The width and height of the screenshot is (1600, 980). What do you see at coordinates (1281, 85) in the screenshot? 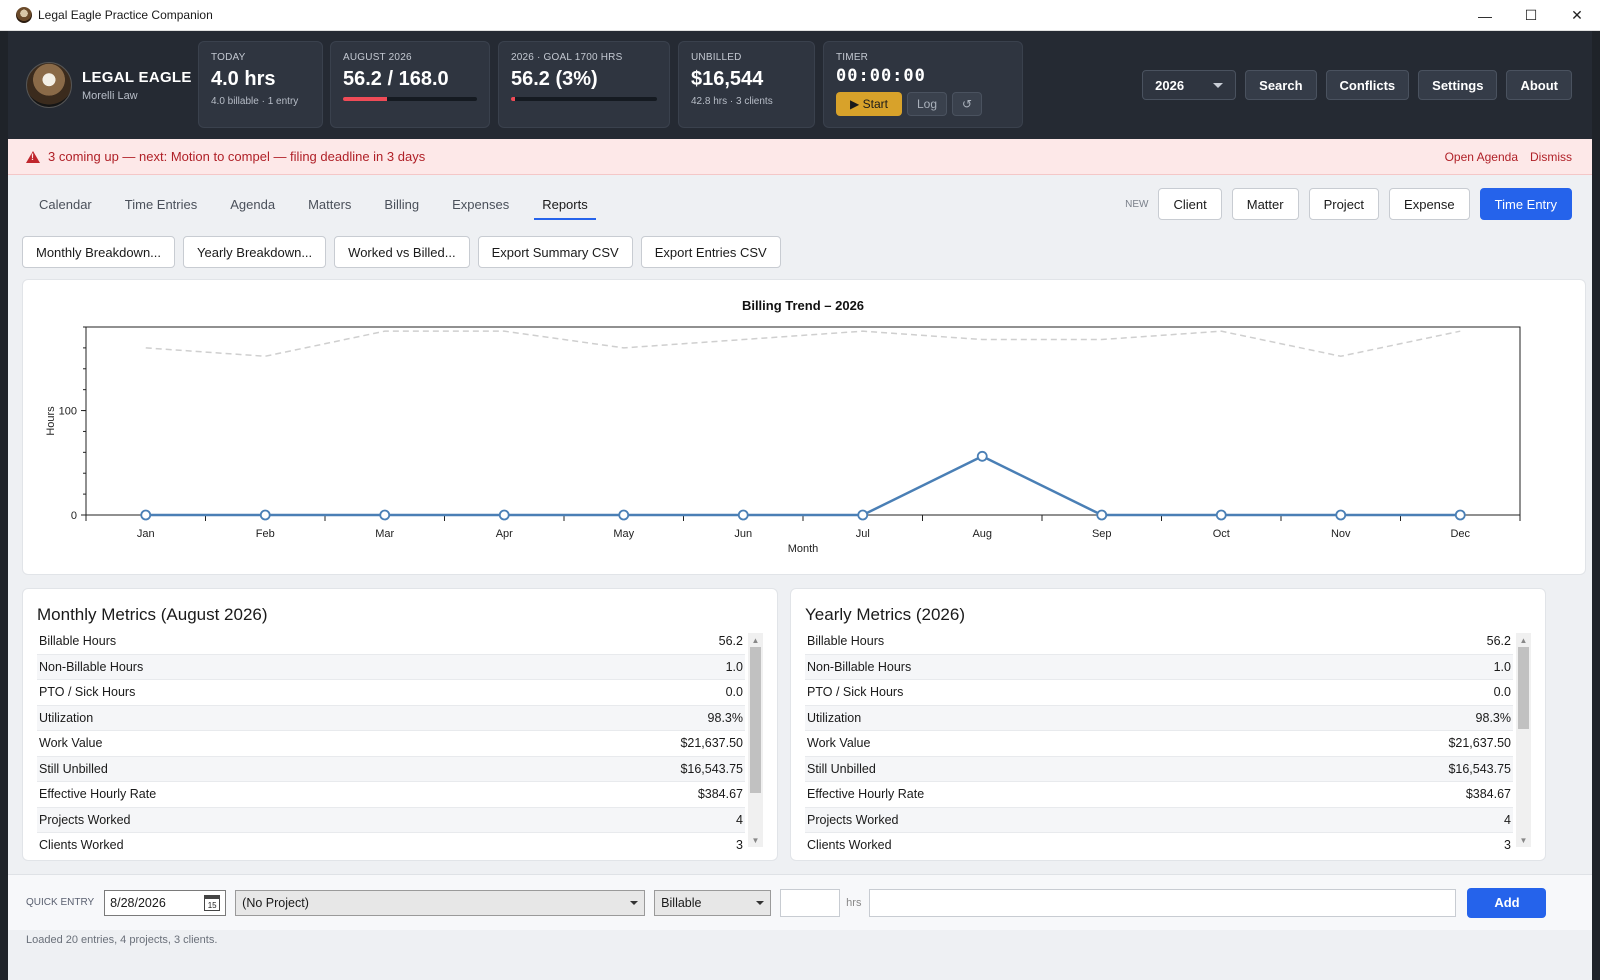
I see `search-button: Search` at bounding box center [1281, 85].